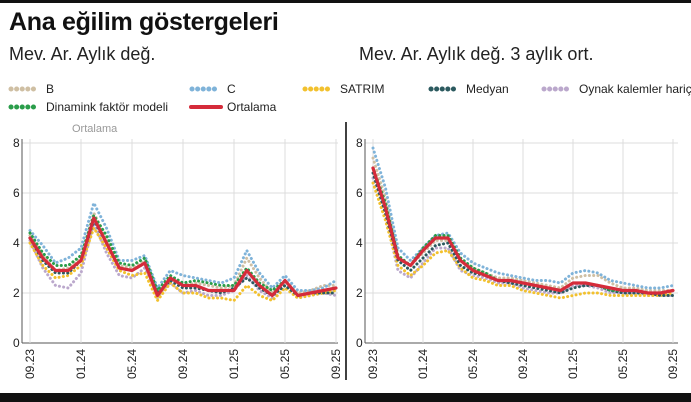  I want to click on legend-label-medyan: Medyan, so click(487, 89).